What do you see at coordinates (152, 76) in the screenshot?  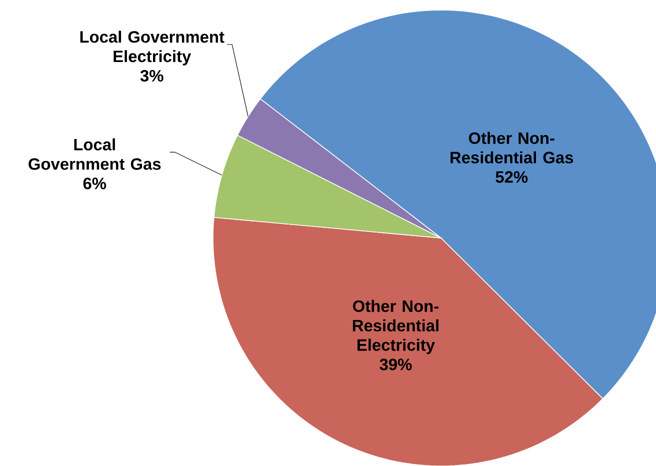 I see `data-label: 3%` at bounding box center [152, 76].